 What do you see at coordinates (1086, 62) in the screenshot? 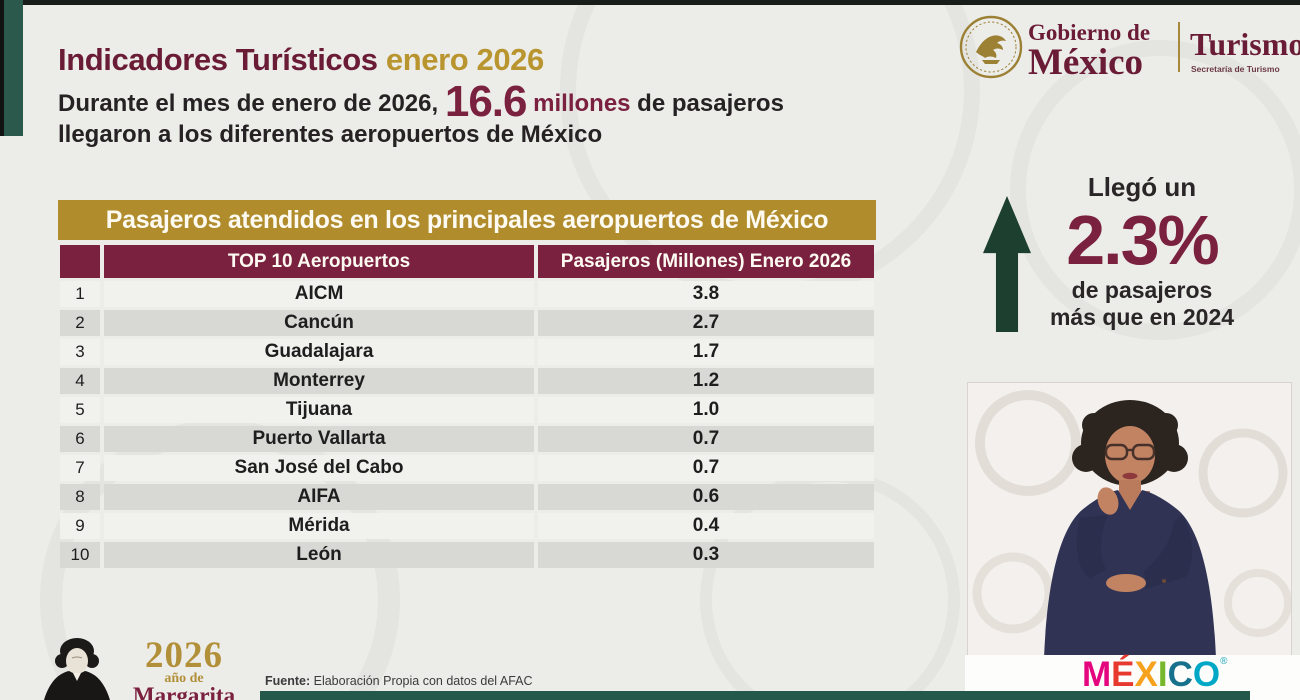
I see `gov-logo-line2: México` at bounding box center [1086, 62].